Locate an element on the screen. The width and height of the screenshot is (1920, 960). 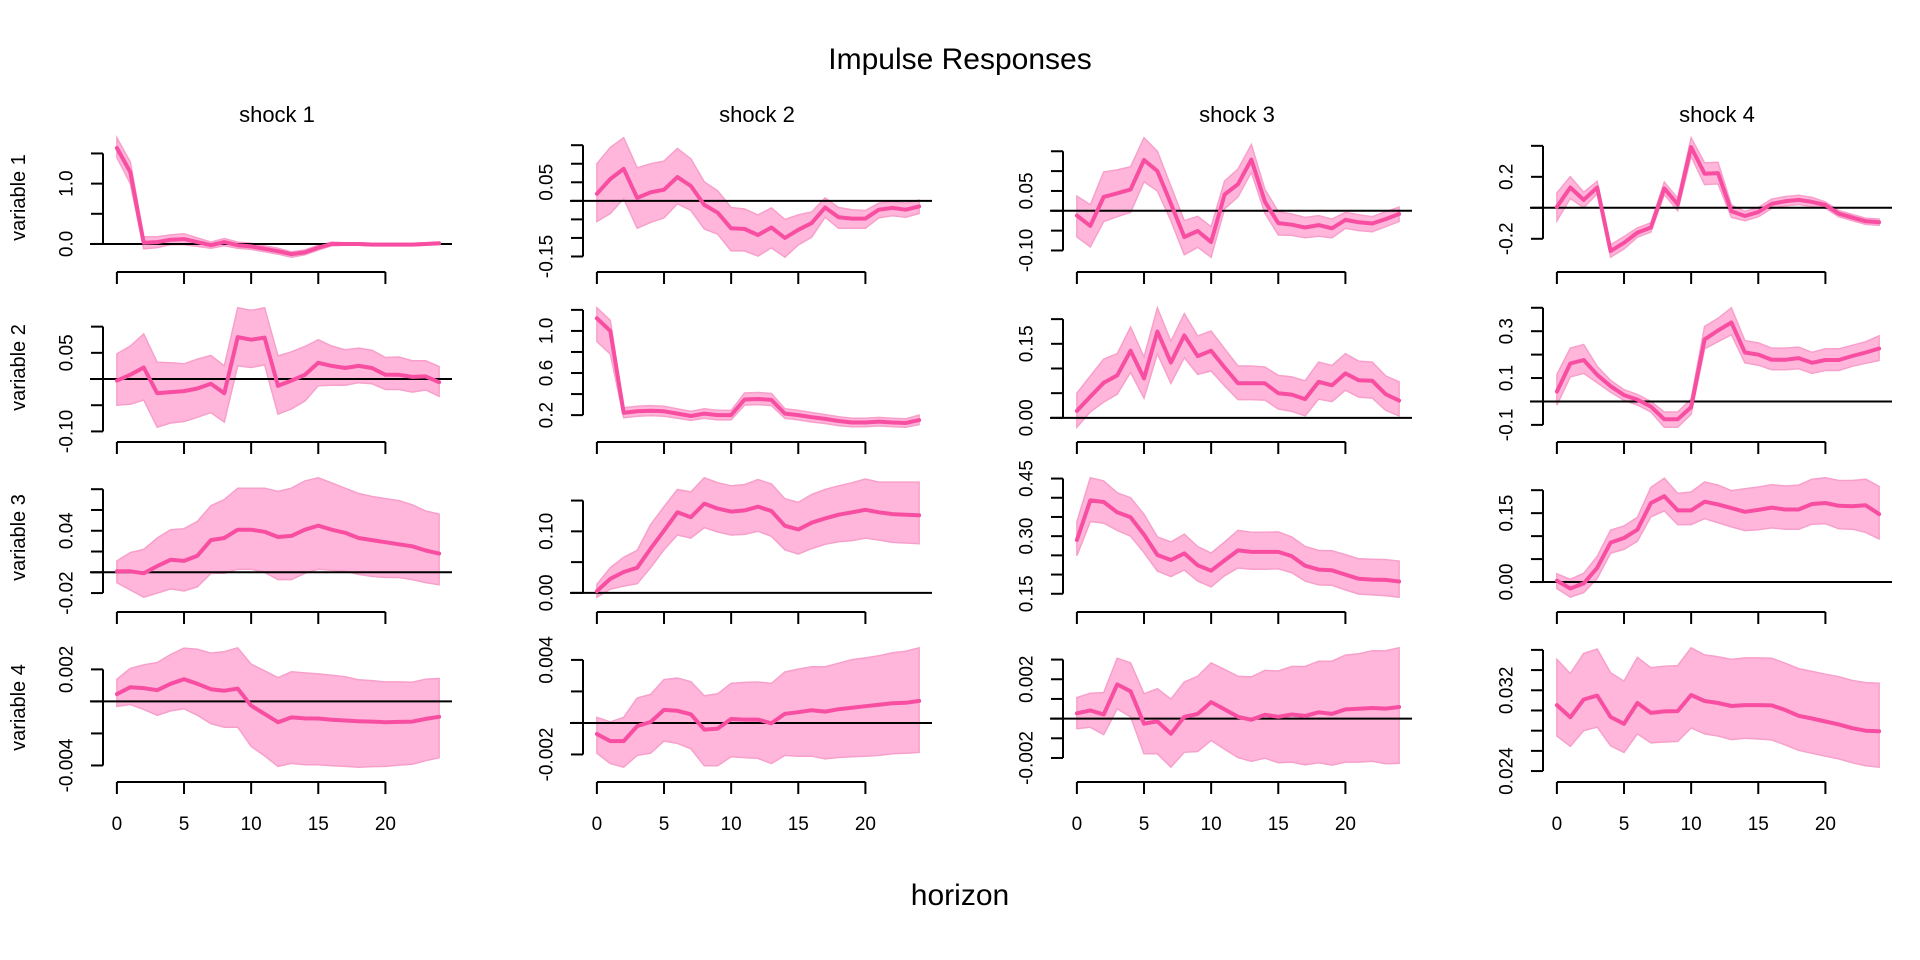
column-title-shock-3: shock 3 is located at coordinates (1237, 114).